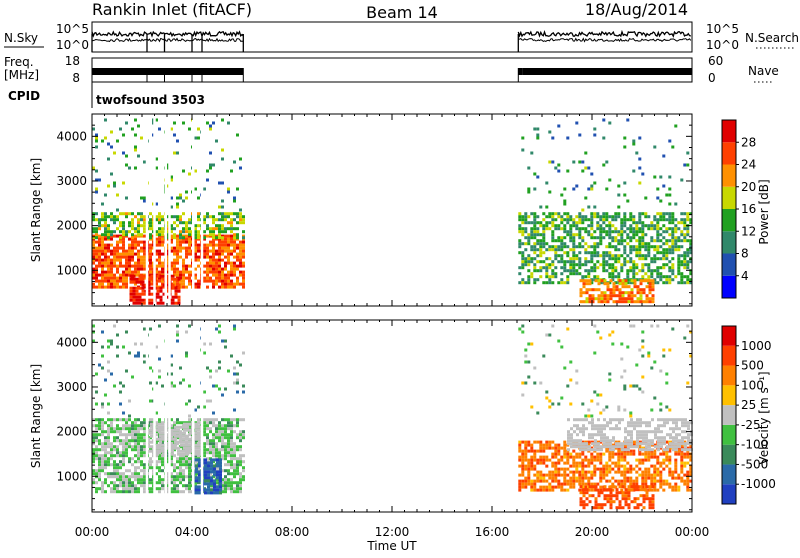 The image size is (800, 558). What do you see at coordinates (72, 45) in the screenshot?
I see `nsky-tick-bottom: 10^0` at bounding box center [72, 45].